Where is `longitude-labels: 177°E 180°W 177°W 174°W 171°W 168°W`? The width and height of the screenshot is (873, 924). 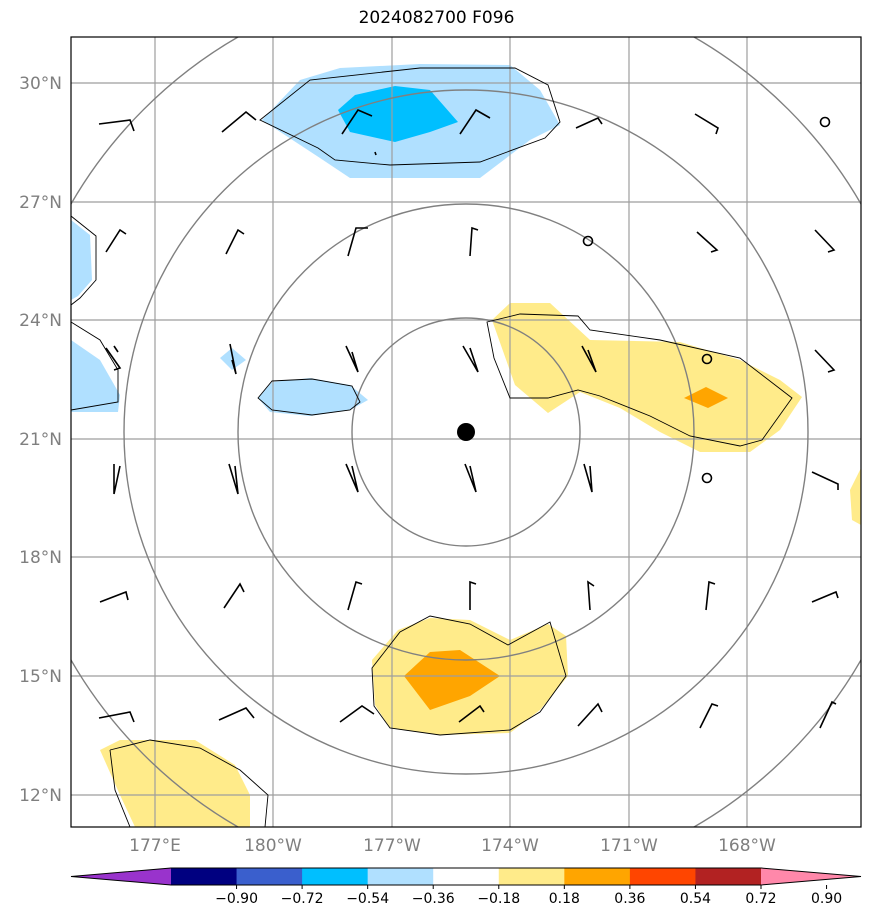 longitude-labels: 177°E 180°W 177°W 174°W 171°W 168°W is located at coordinates (452, 846).